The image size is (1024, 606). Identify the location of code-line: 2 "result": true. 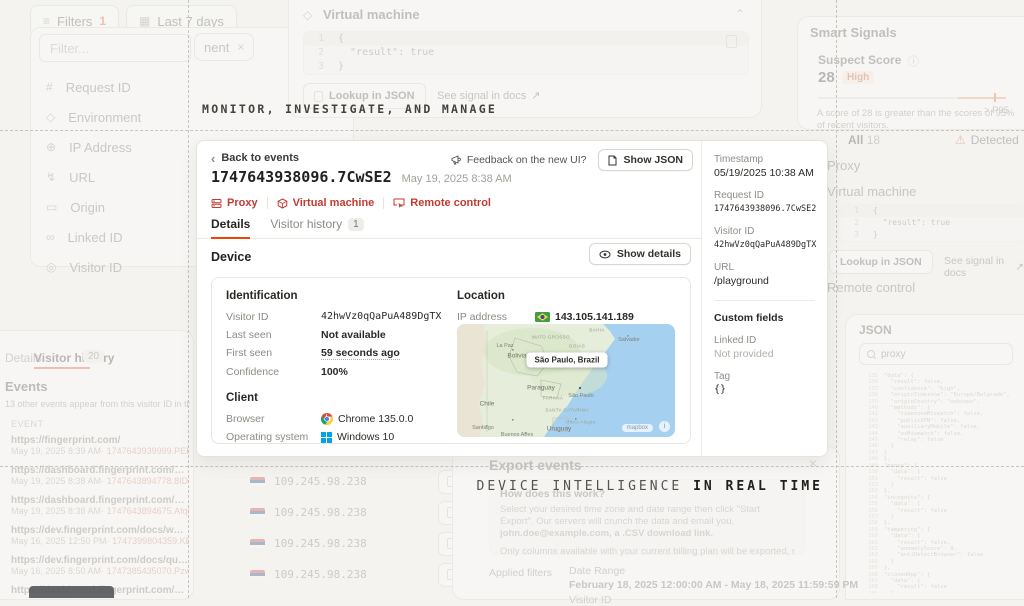
(526, 53).